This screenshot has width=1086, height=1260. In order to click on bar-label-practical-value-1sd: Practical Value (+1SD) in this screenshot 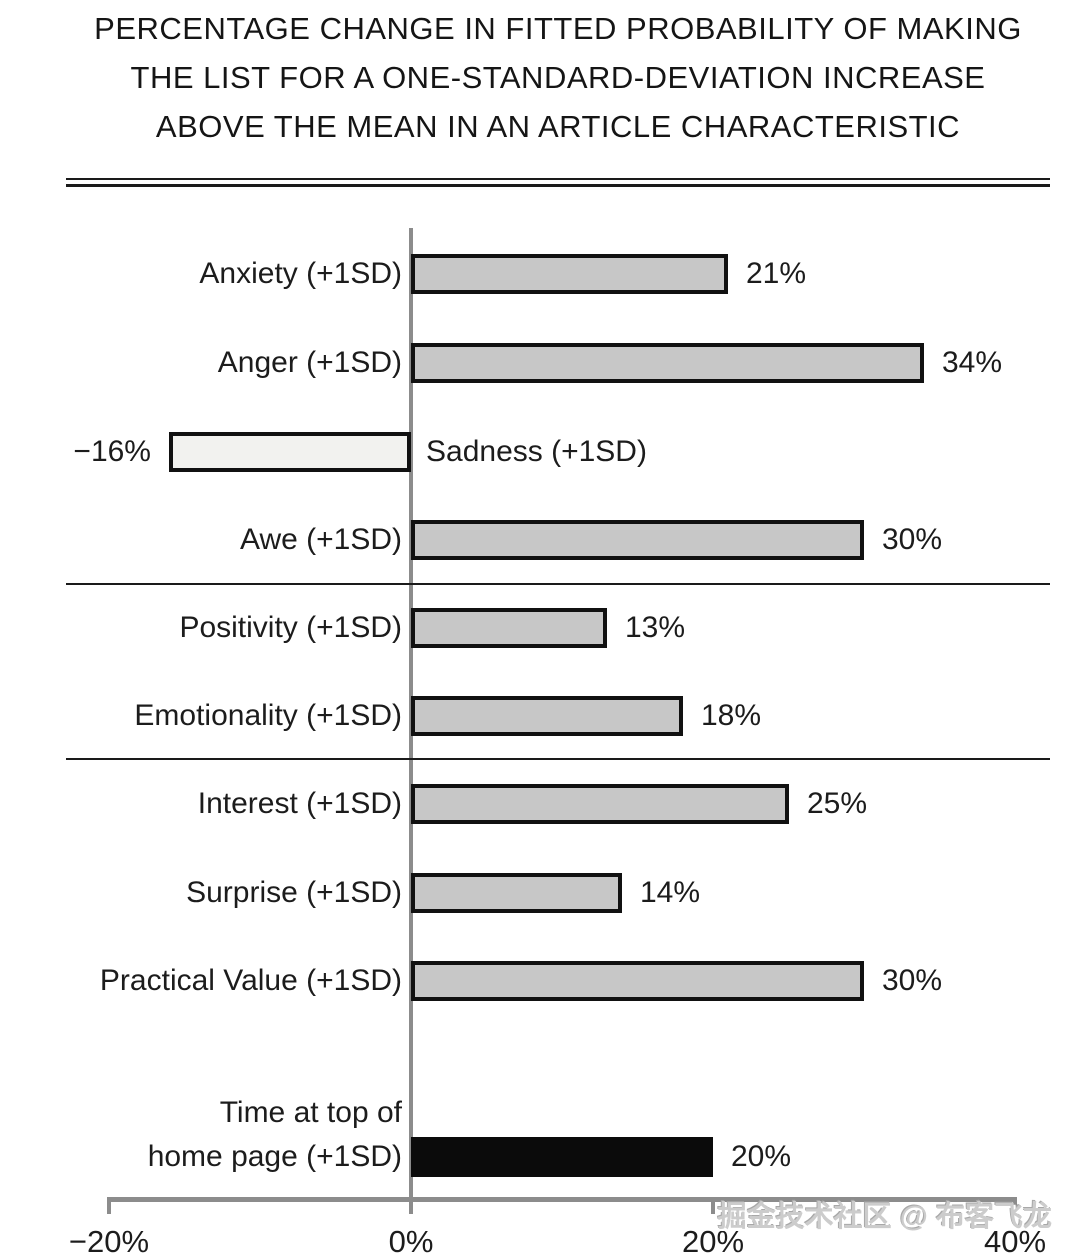, I will do `click(250, 980)`.